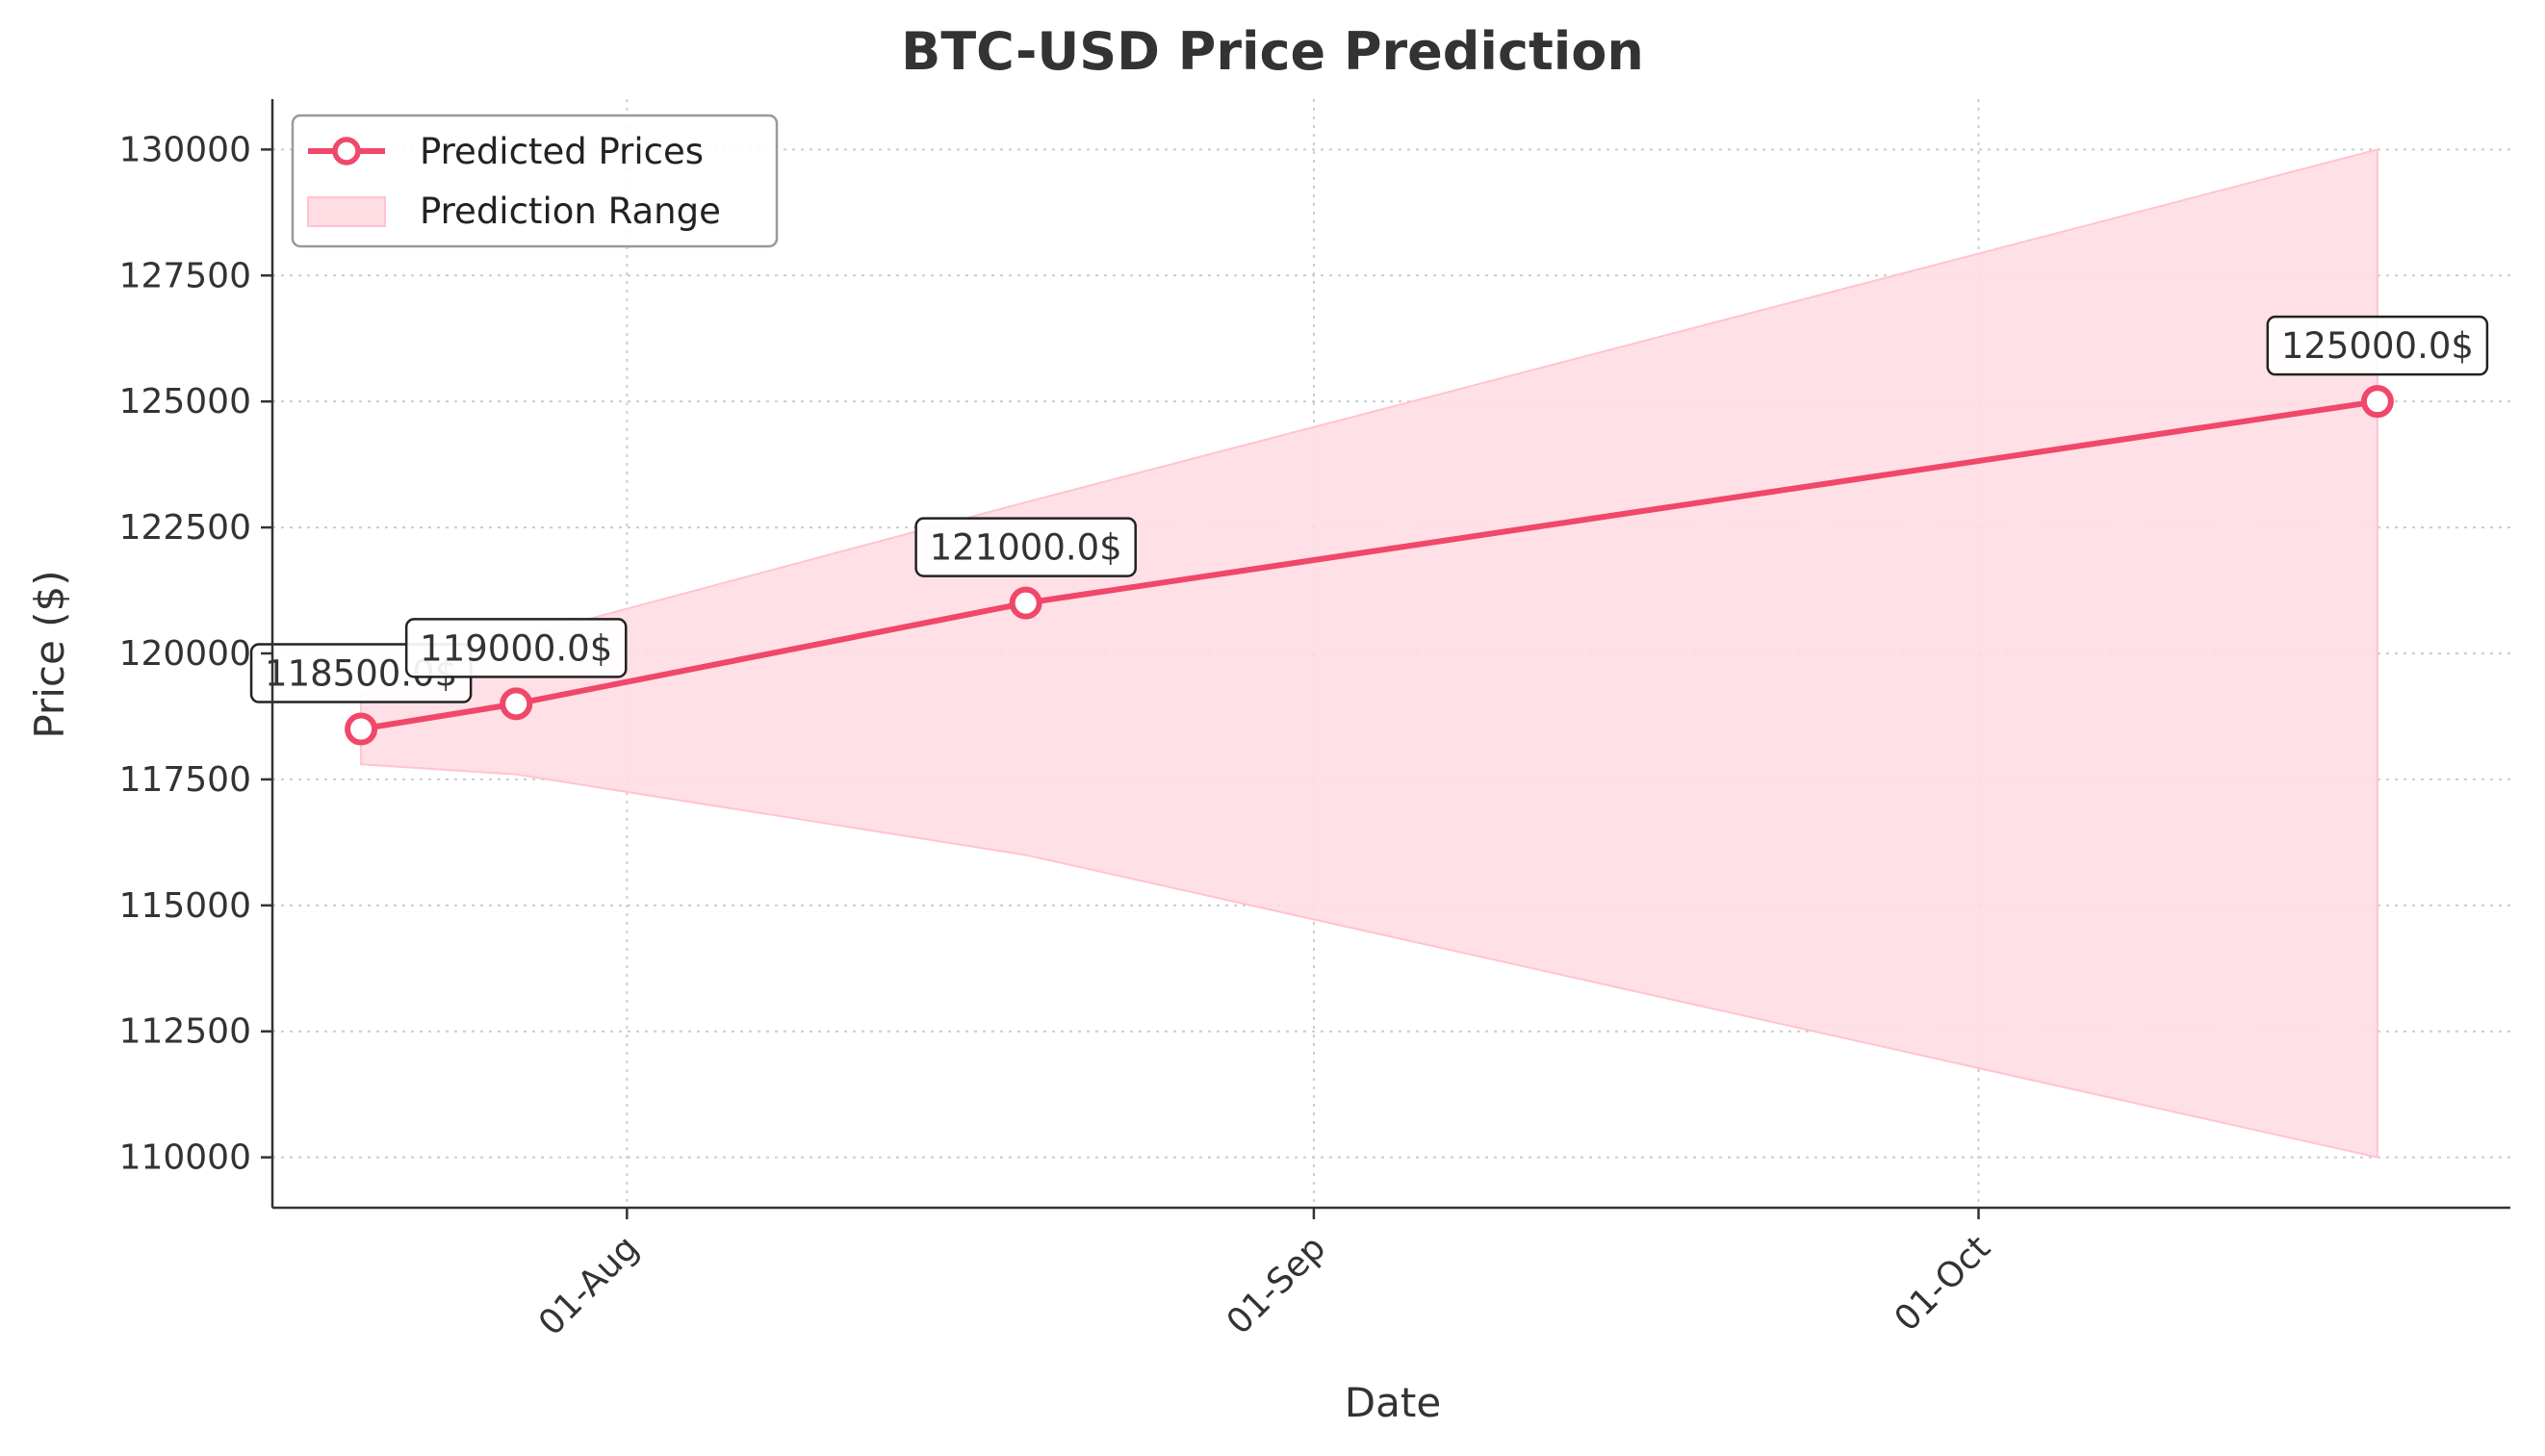  I want to click on x-axis-label: Date, so click(1393, 1402).